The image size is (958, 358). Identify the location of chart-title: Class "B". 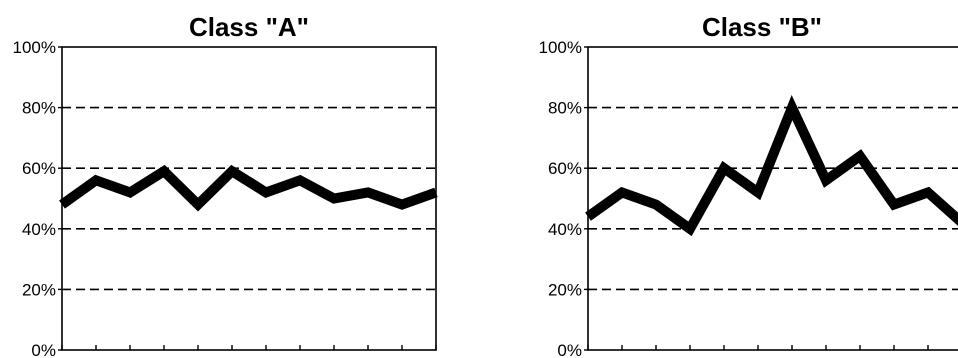
(762, 27).